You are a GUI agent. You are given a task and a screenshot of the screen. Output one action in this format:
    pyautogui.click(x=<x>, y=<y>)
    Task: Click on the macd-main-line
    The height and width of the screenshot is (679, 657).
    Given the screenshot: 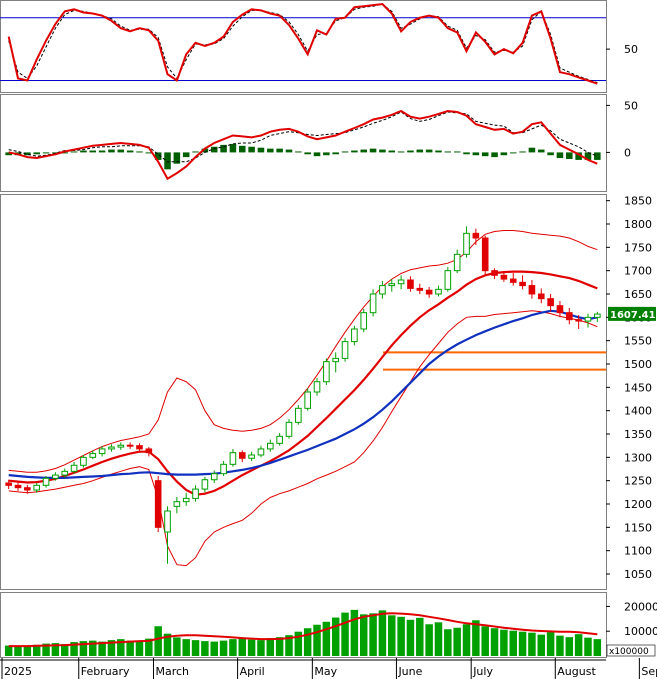 What is the action you would take?
    pyautogui.click(x=303, y=145)
    